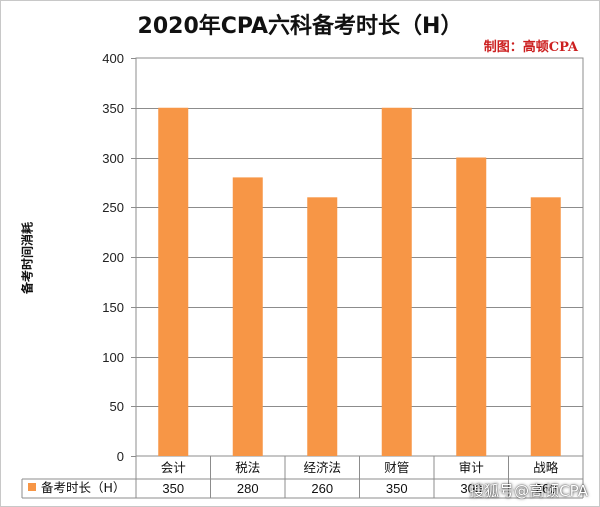  Describe the element at coordinates (113, 108) in the screenshot. I see `y-tick-label: 350` at that location.